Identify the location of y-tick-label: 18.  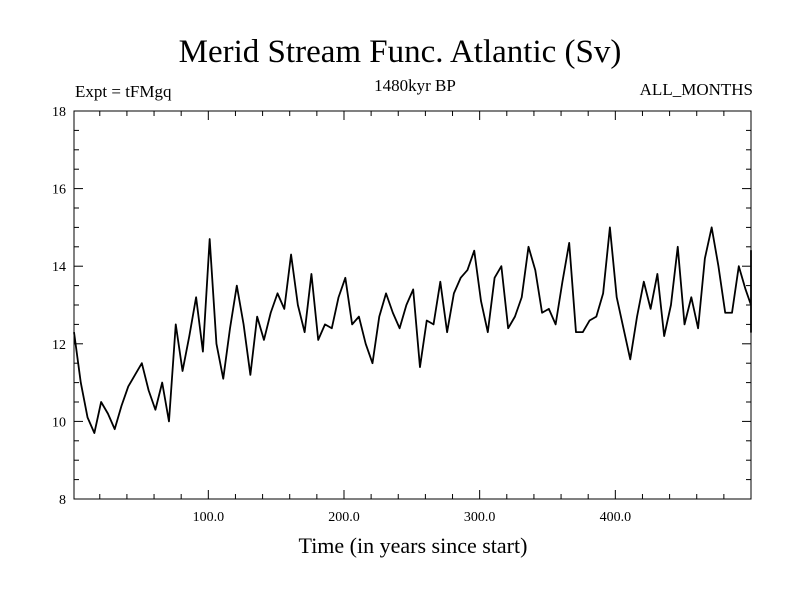
(59, 112).